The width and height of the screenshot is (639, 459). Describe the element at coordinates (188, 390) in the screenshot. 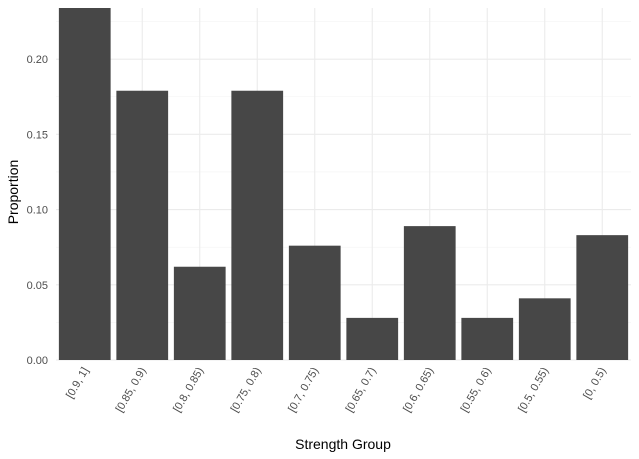

I see `x-tick-label: [0.8, 0.85)` at that location.